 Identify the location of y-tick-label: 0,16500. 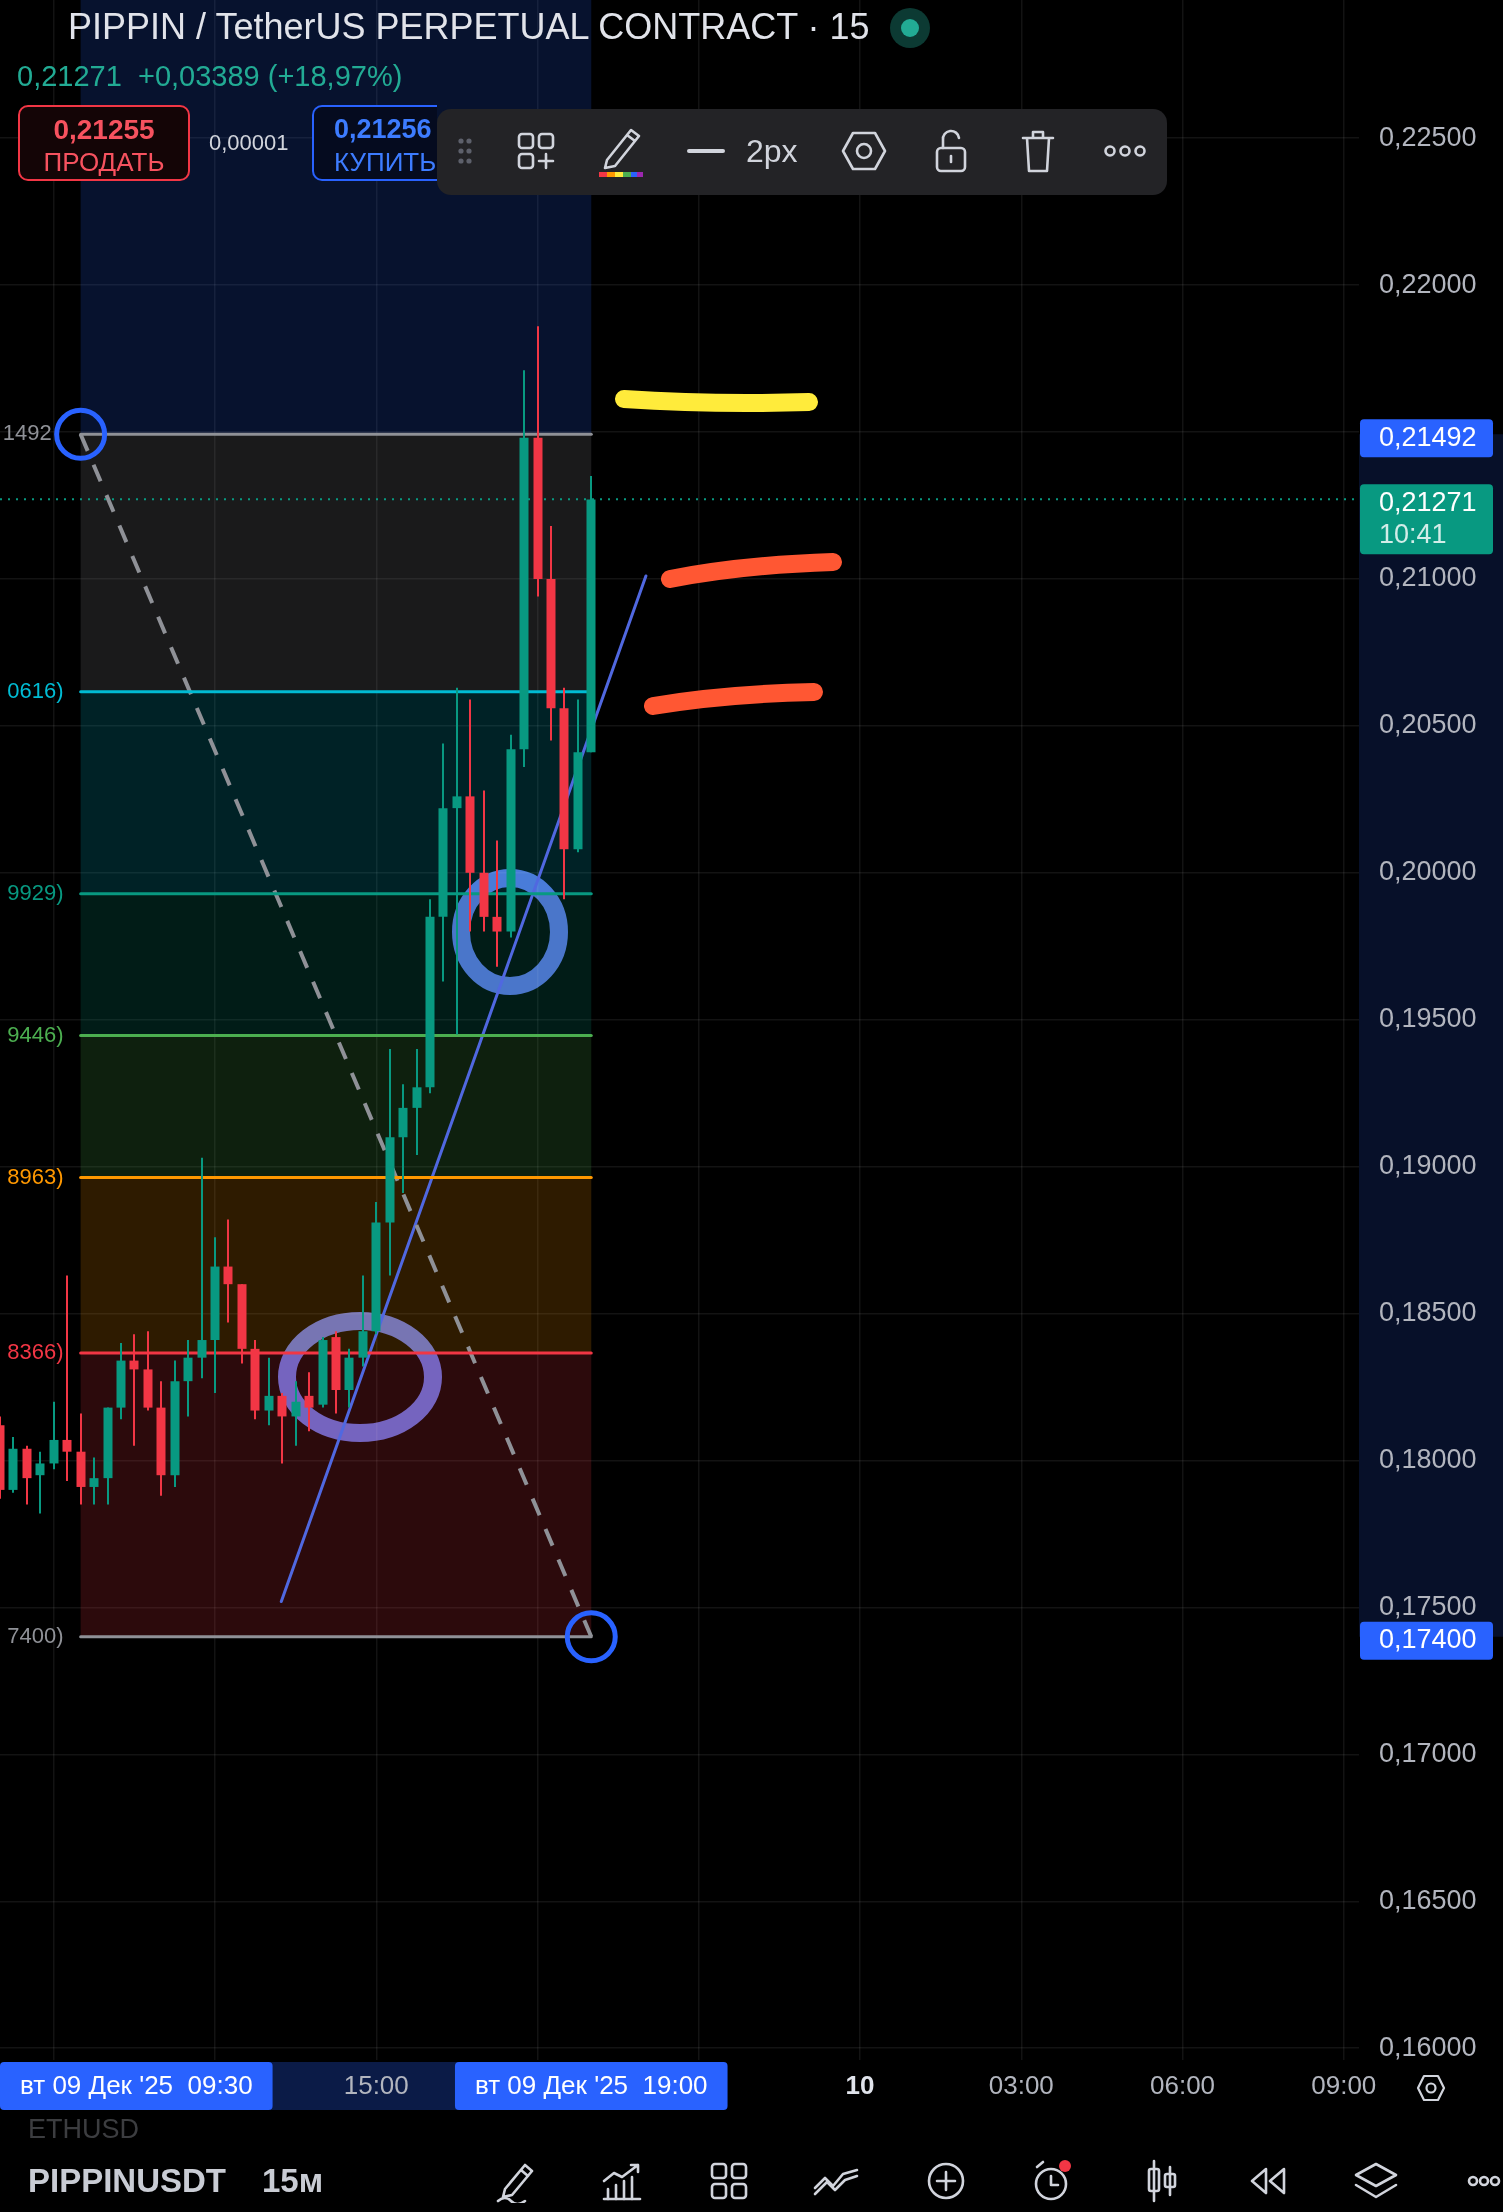
(1428, 1899).